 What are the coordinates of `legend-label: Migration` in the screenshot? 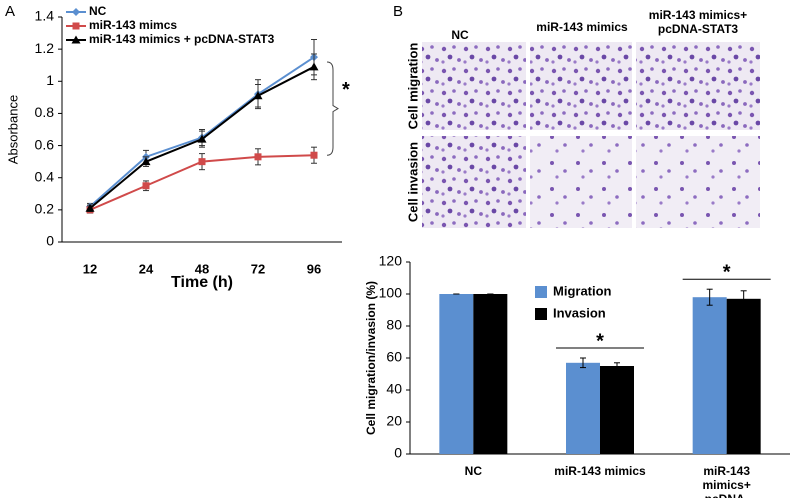 It's located at (582, 290).